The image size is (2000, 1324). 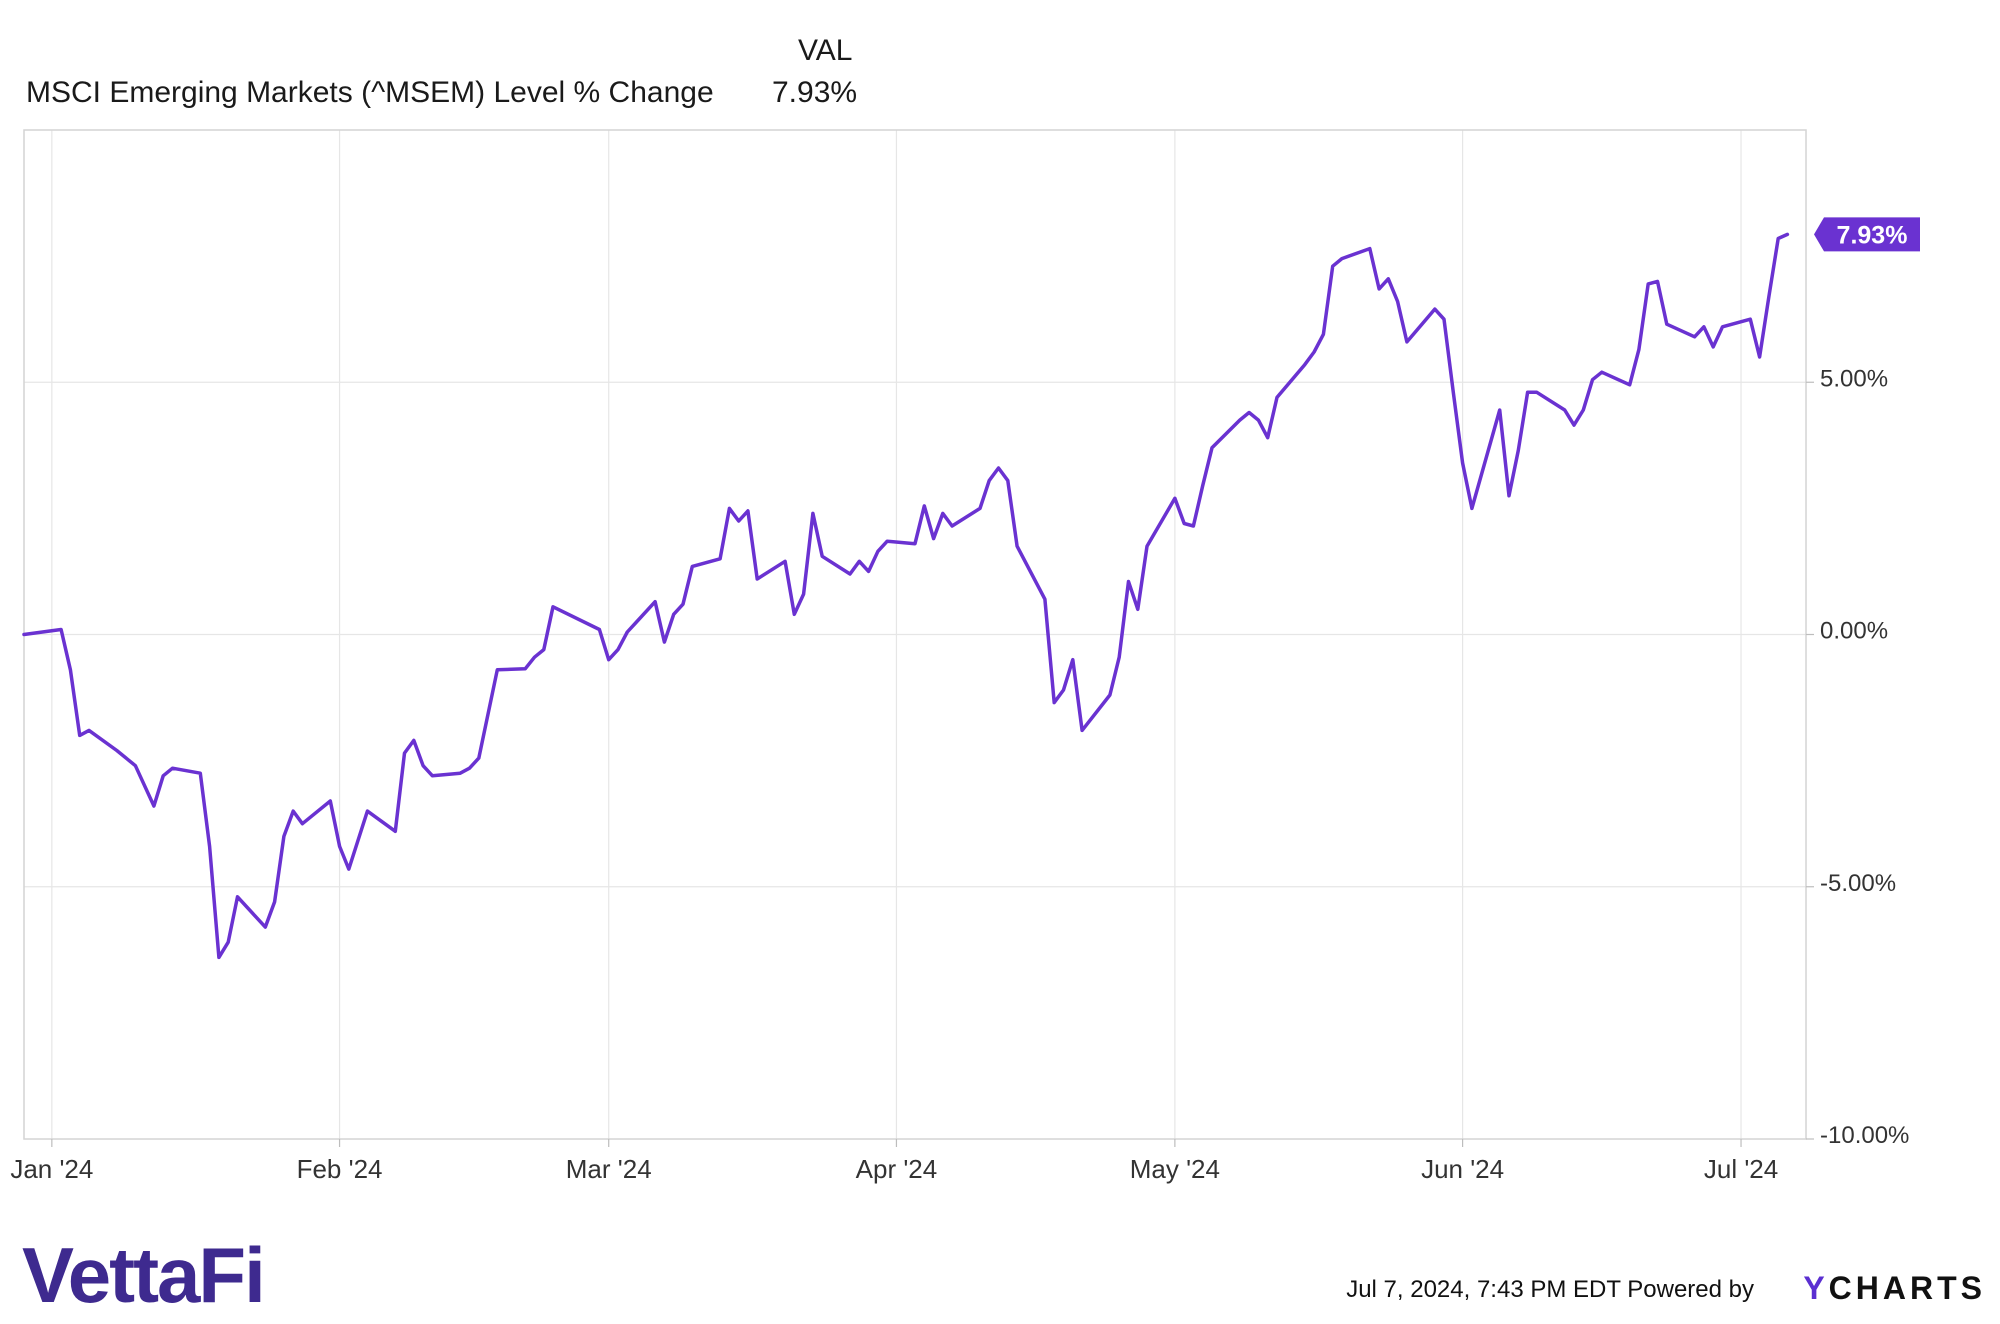 I want to click on ycharts-logo-y: Y, so click(x=1816, y=1288).